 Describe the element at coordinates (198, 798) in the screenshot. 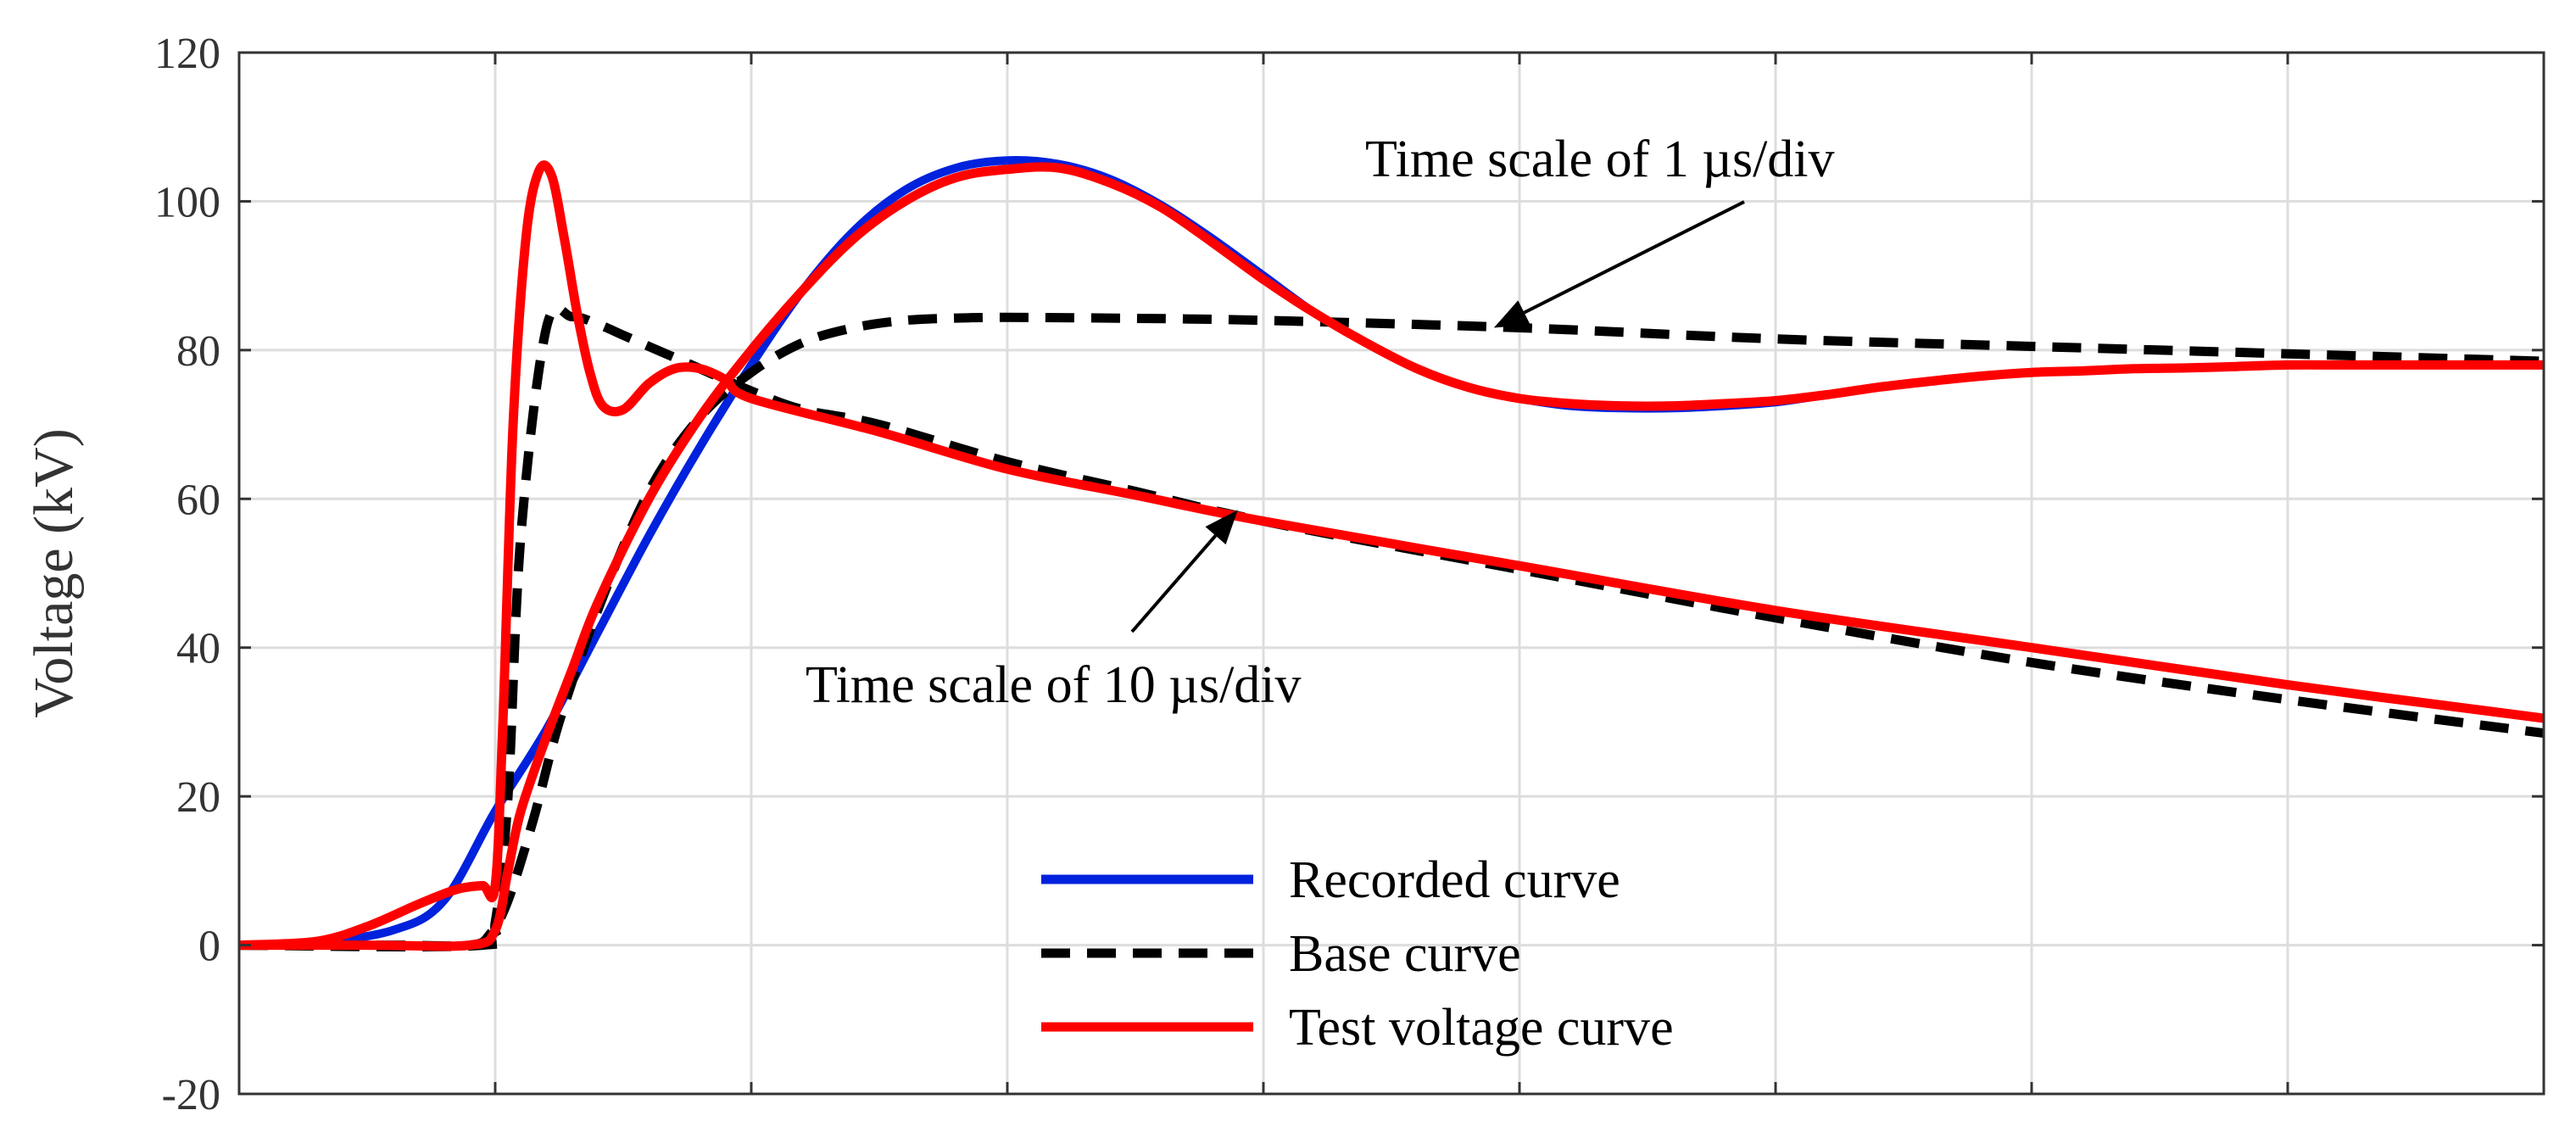

I see `y-tick-label: 20` at that location.